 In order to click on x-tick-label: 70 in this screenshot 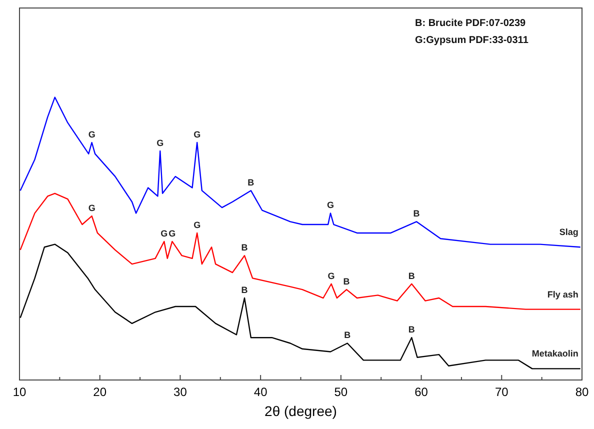, I will do `click(501, 392)`.